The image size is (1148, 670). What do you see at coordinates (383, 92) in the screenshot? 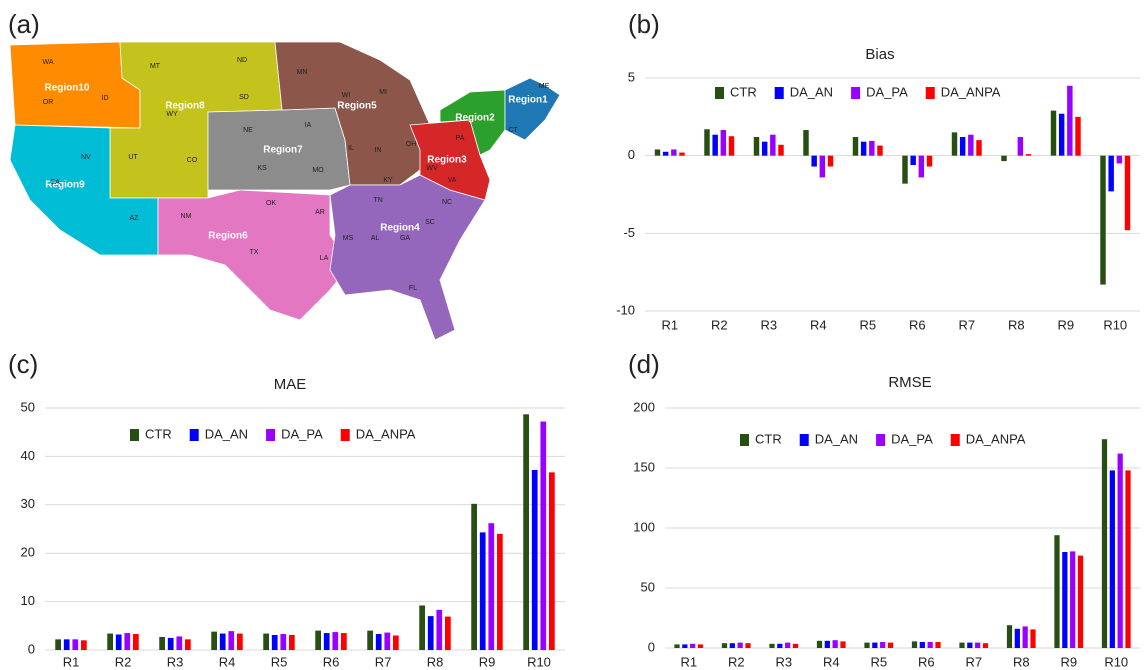
I see `state-label: MI` at bounding box center [383, 92].